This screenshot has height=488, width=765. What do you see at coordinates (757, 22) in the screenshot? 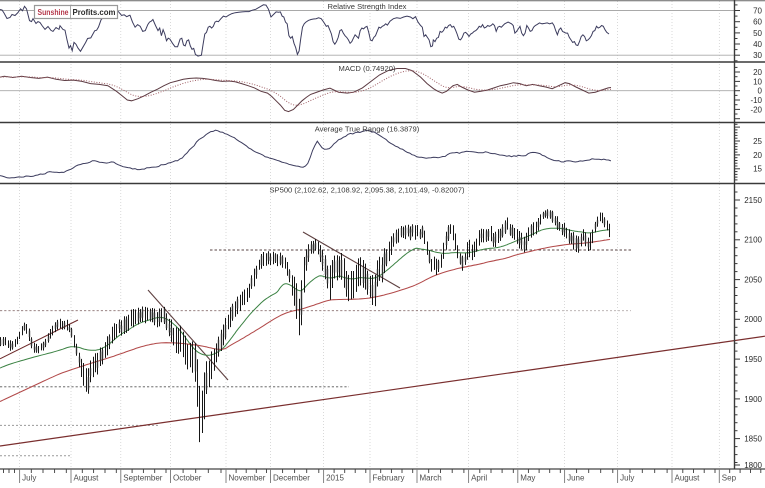
I see `svg-text: 60` at bounding box center [757, 22].